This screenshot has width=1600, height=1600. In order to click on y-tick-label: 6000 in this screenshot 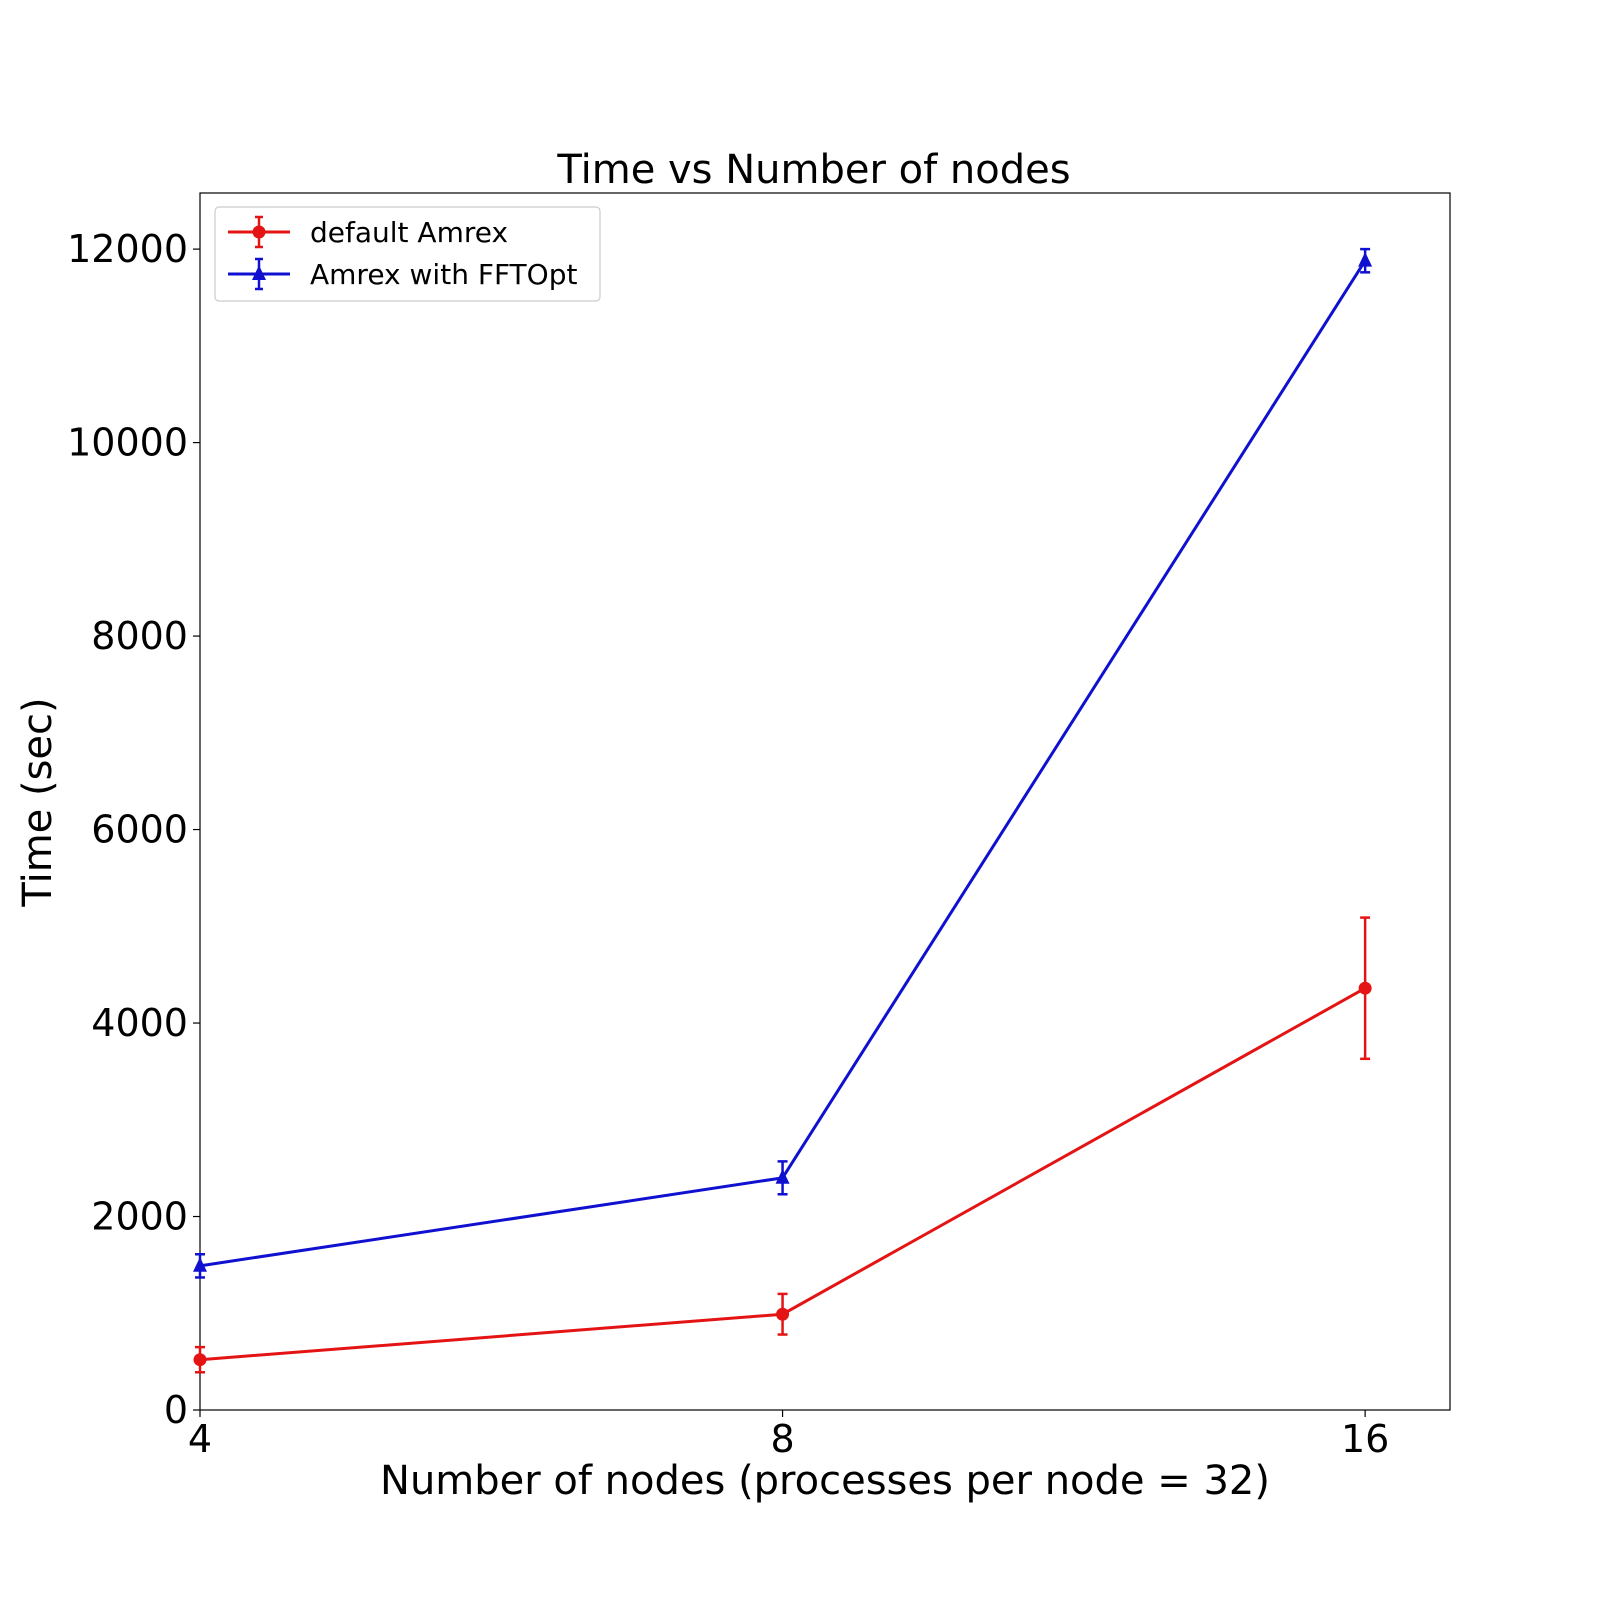, I will do `click(139, 830)`.